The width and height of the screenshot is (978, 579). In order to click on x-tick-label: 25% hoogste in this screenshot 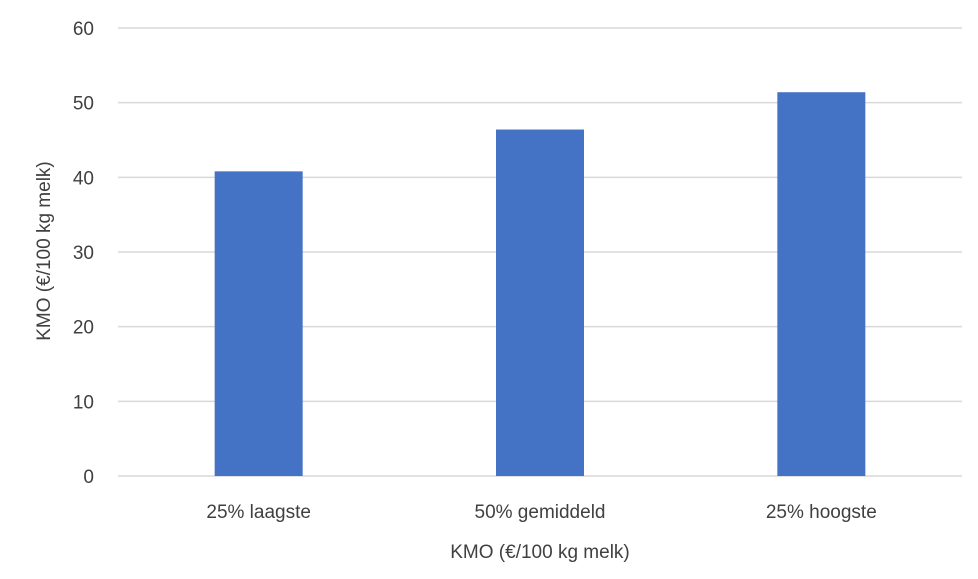, I will do `click(821, 512)`.